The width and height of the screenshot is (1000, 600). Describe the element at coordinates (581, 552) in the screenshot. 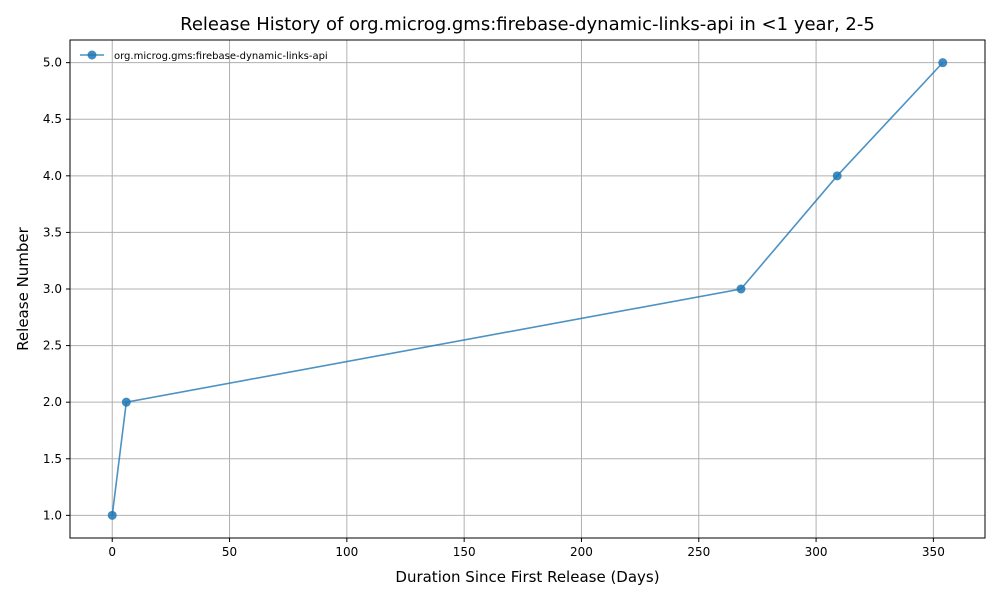

I see `x-tick-label: 200` at that location.